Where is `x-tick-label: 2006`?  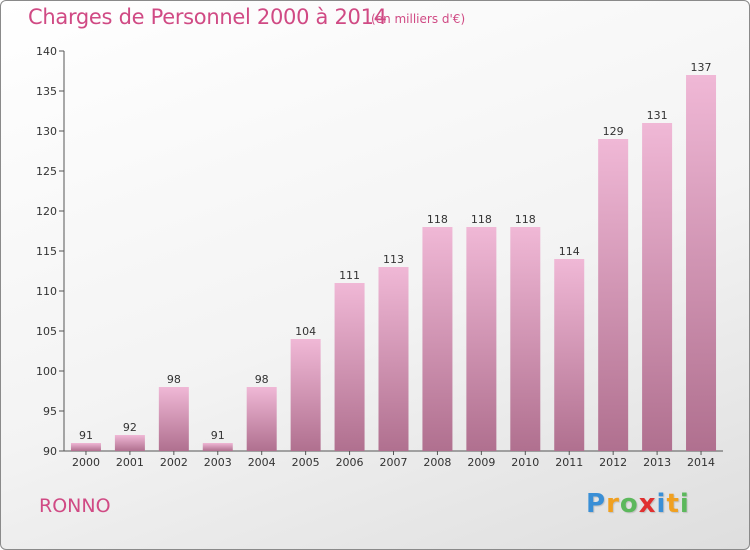
x-tick-label: 2006 is located at coordinates (350, 462).